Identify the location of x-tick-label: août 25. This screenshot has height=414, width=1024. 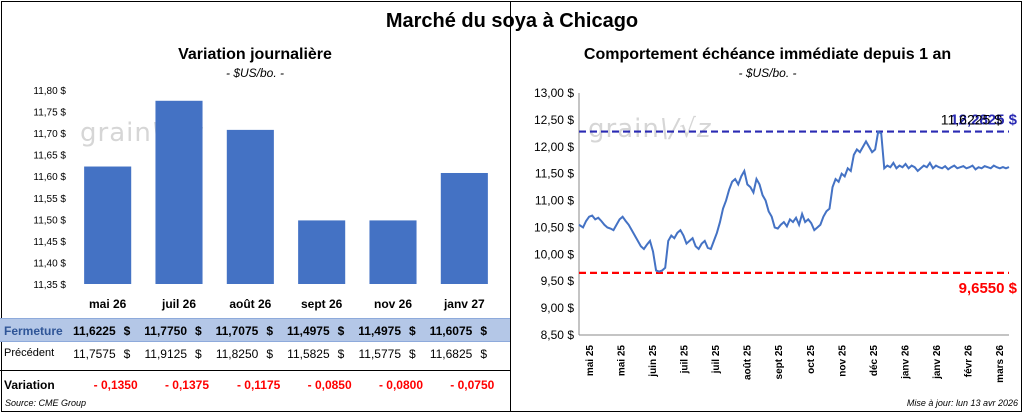
(748, 362).